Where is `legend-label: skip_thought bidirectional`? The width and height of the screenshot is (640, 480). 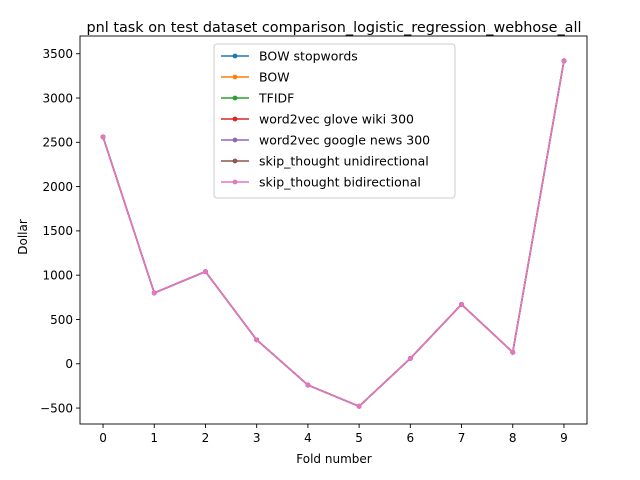 legend-label: skip_thought bidirectional is located at coordinates (340, 181).